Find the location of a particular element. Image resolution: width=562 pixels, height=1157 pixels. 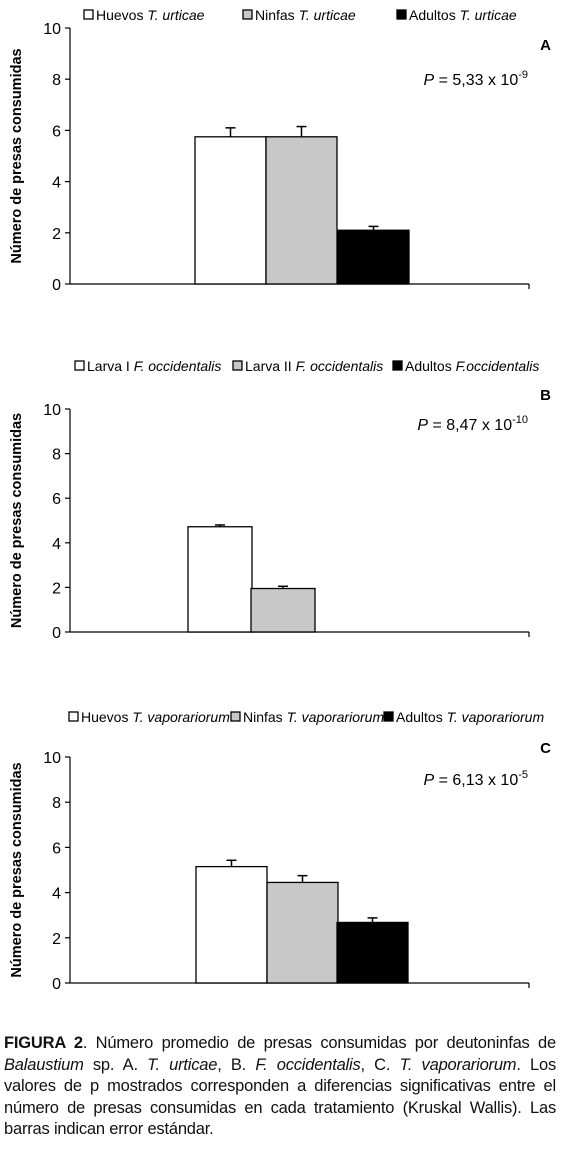

legend-label: Adultos F.occidentalis is located at coordinates (472, 366).